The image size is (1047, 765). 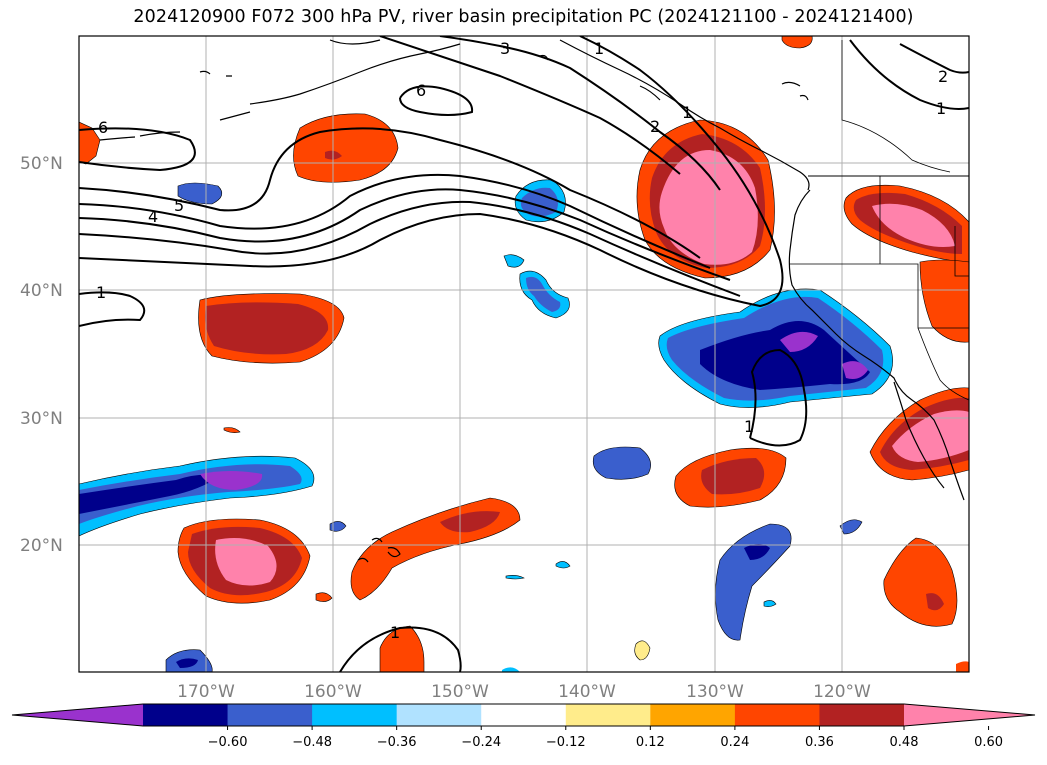 I want to click on longitude-label: 160°W, so click(x=333, y=692).